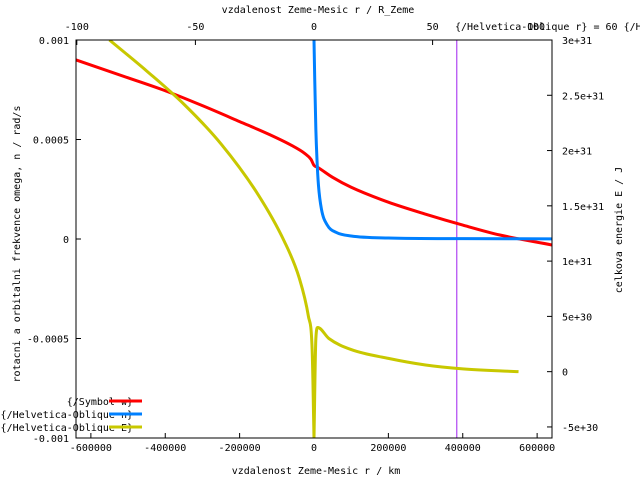 This screenshot has width=640, height=480. I want to click on x-tick-label: 0, so click(314, 448).